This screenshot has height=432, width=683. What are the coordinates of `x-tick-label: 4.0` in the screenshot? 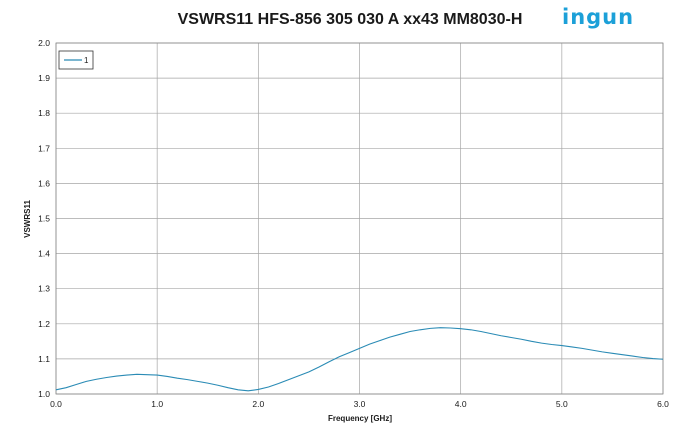 It's located at (461, 404).